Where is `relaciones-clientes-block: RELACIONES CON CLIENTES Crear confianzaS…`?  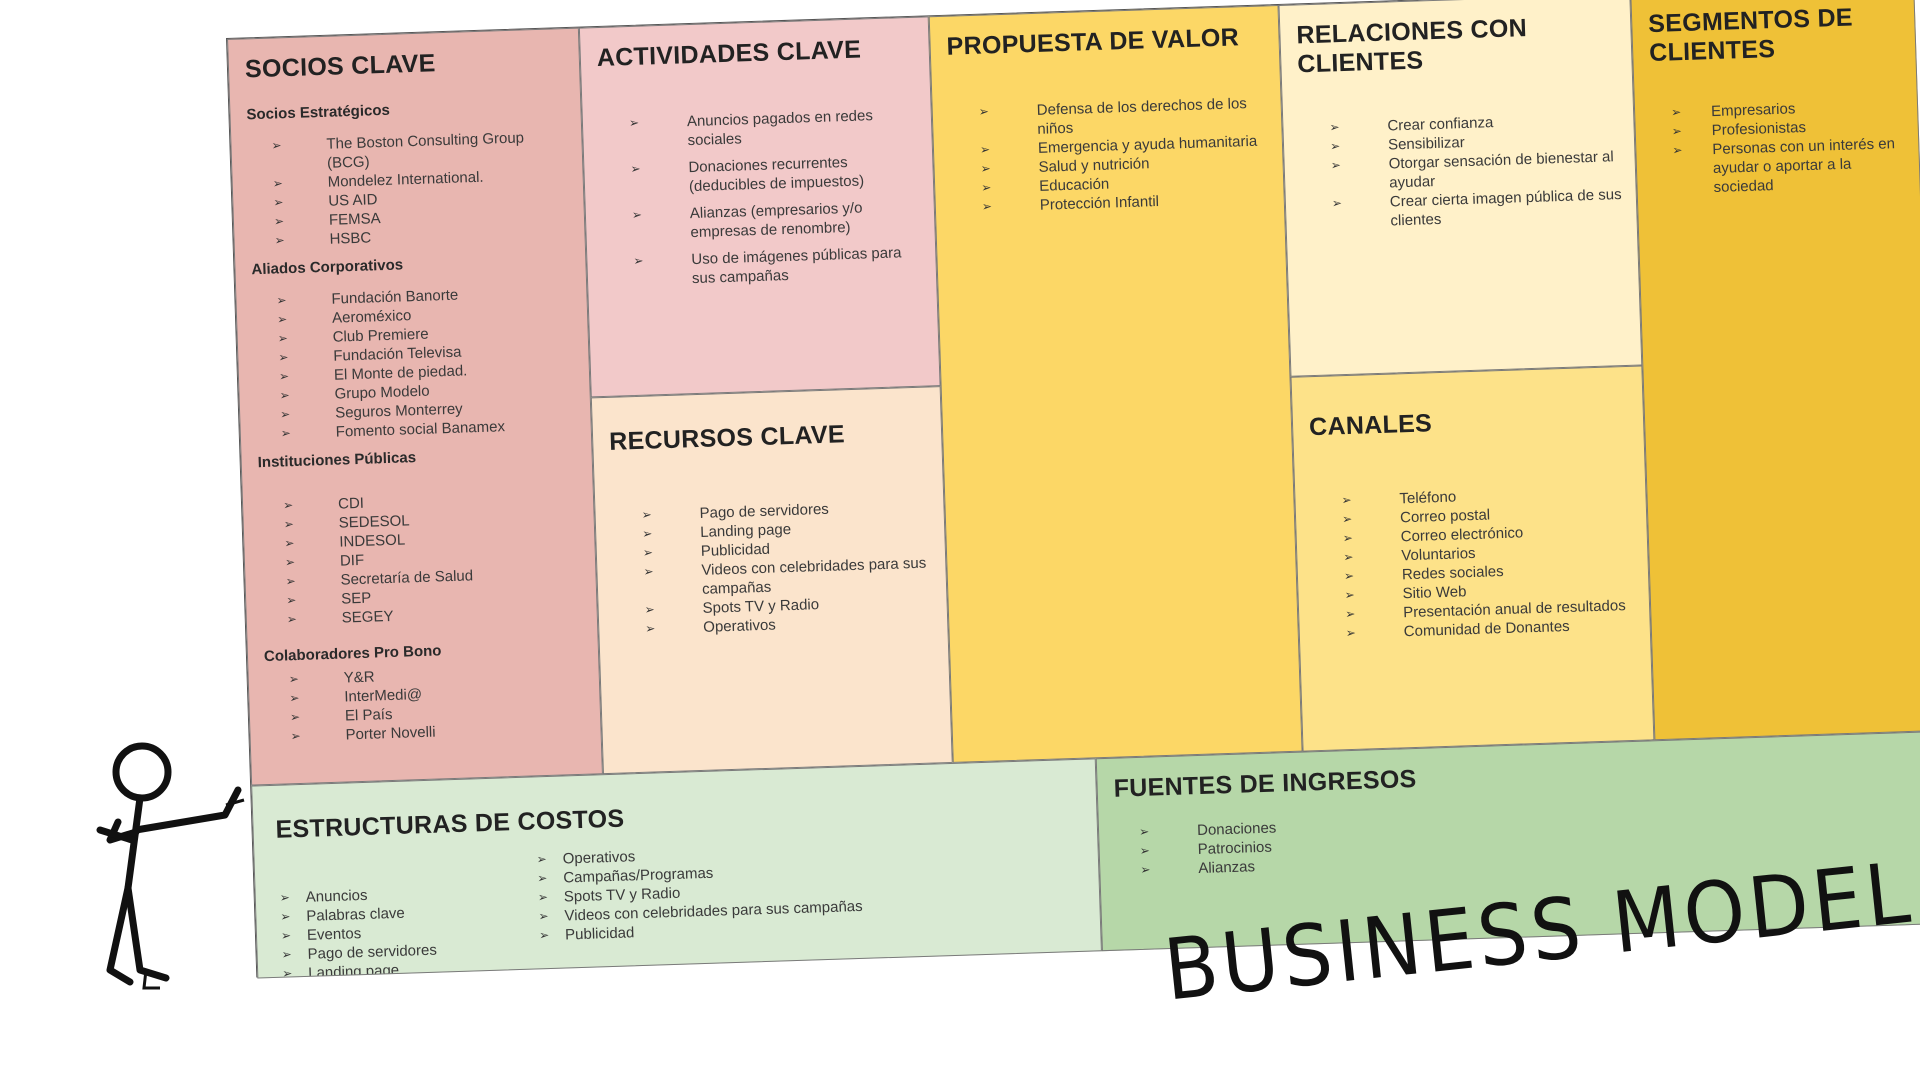 relaciones-clientes-block: RELACIONES CON CLIENTES Crear confianzaS… is located at coordinates (1460, 188).